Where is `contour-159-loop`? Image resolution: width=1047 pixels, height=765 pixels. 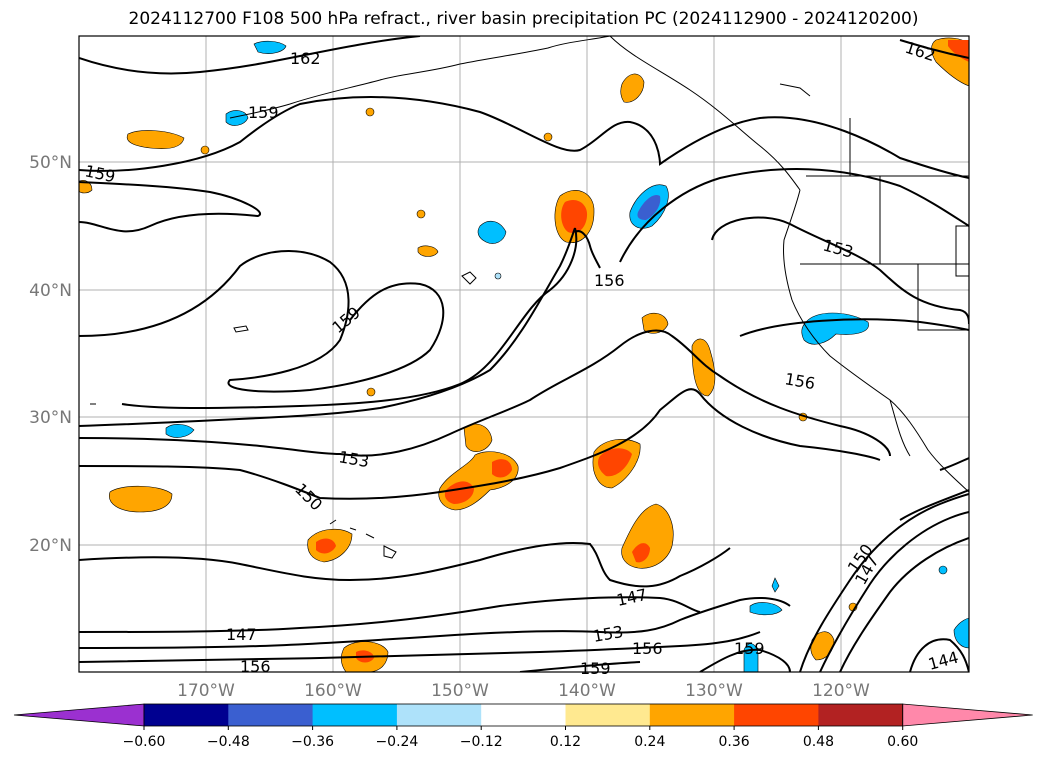 contour-159-loop is located at coordinates (170, 207).